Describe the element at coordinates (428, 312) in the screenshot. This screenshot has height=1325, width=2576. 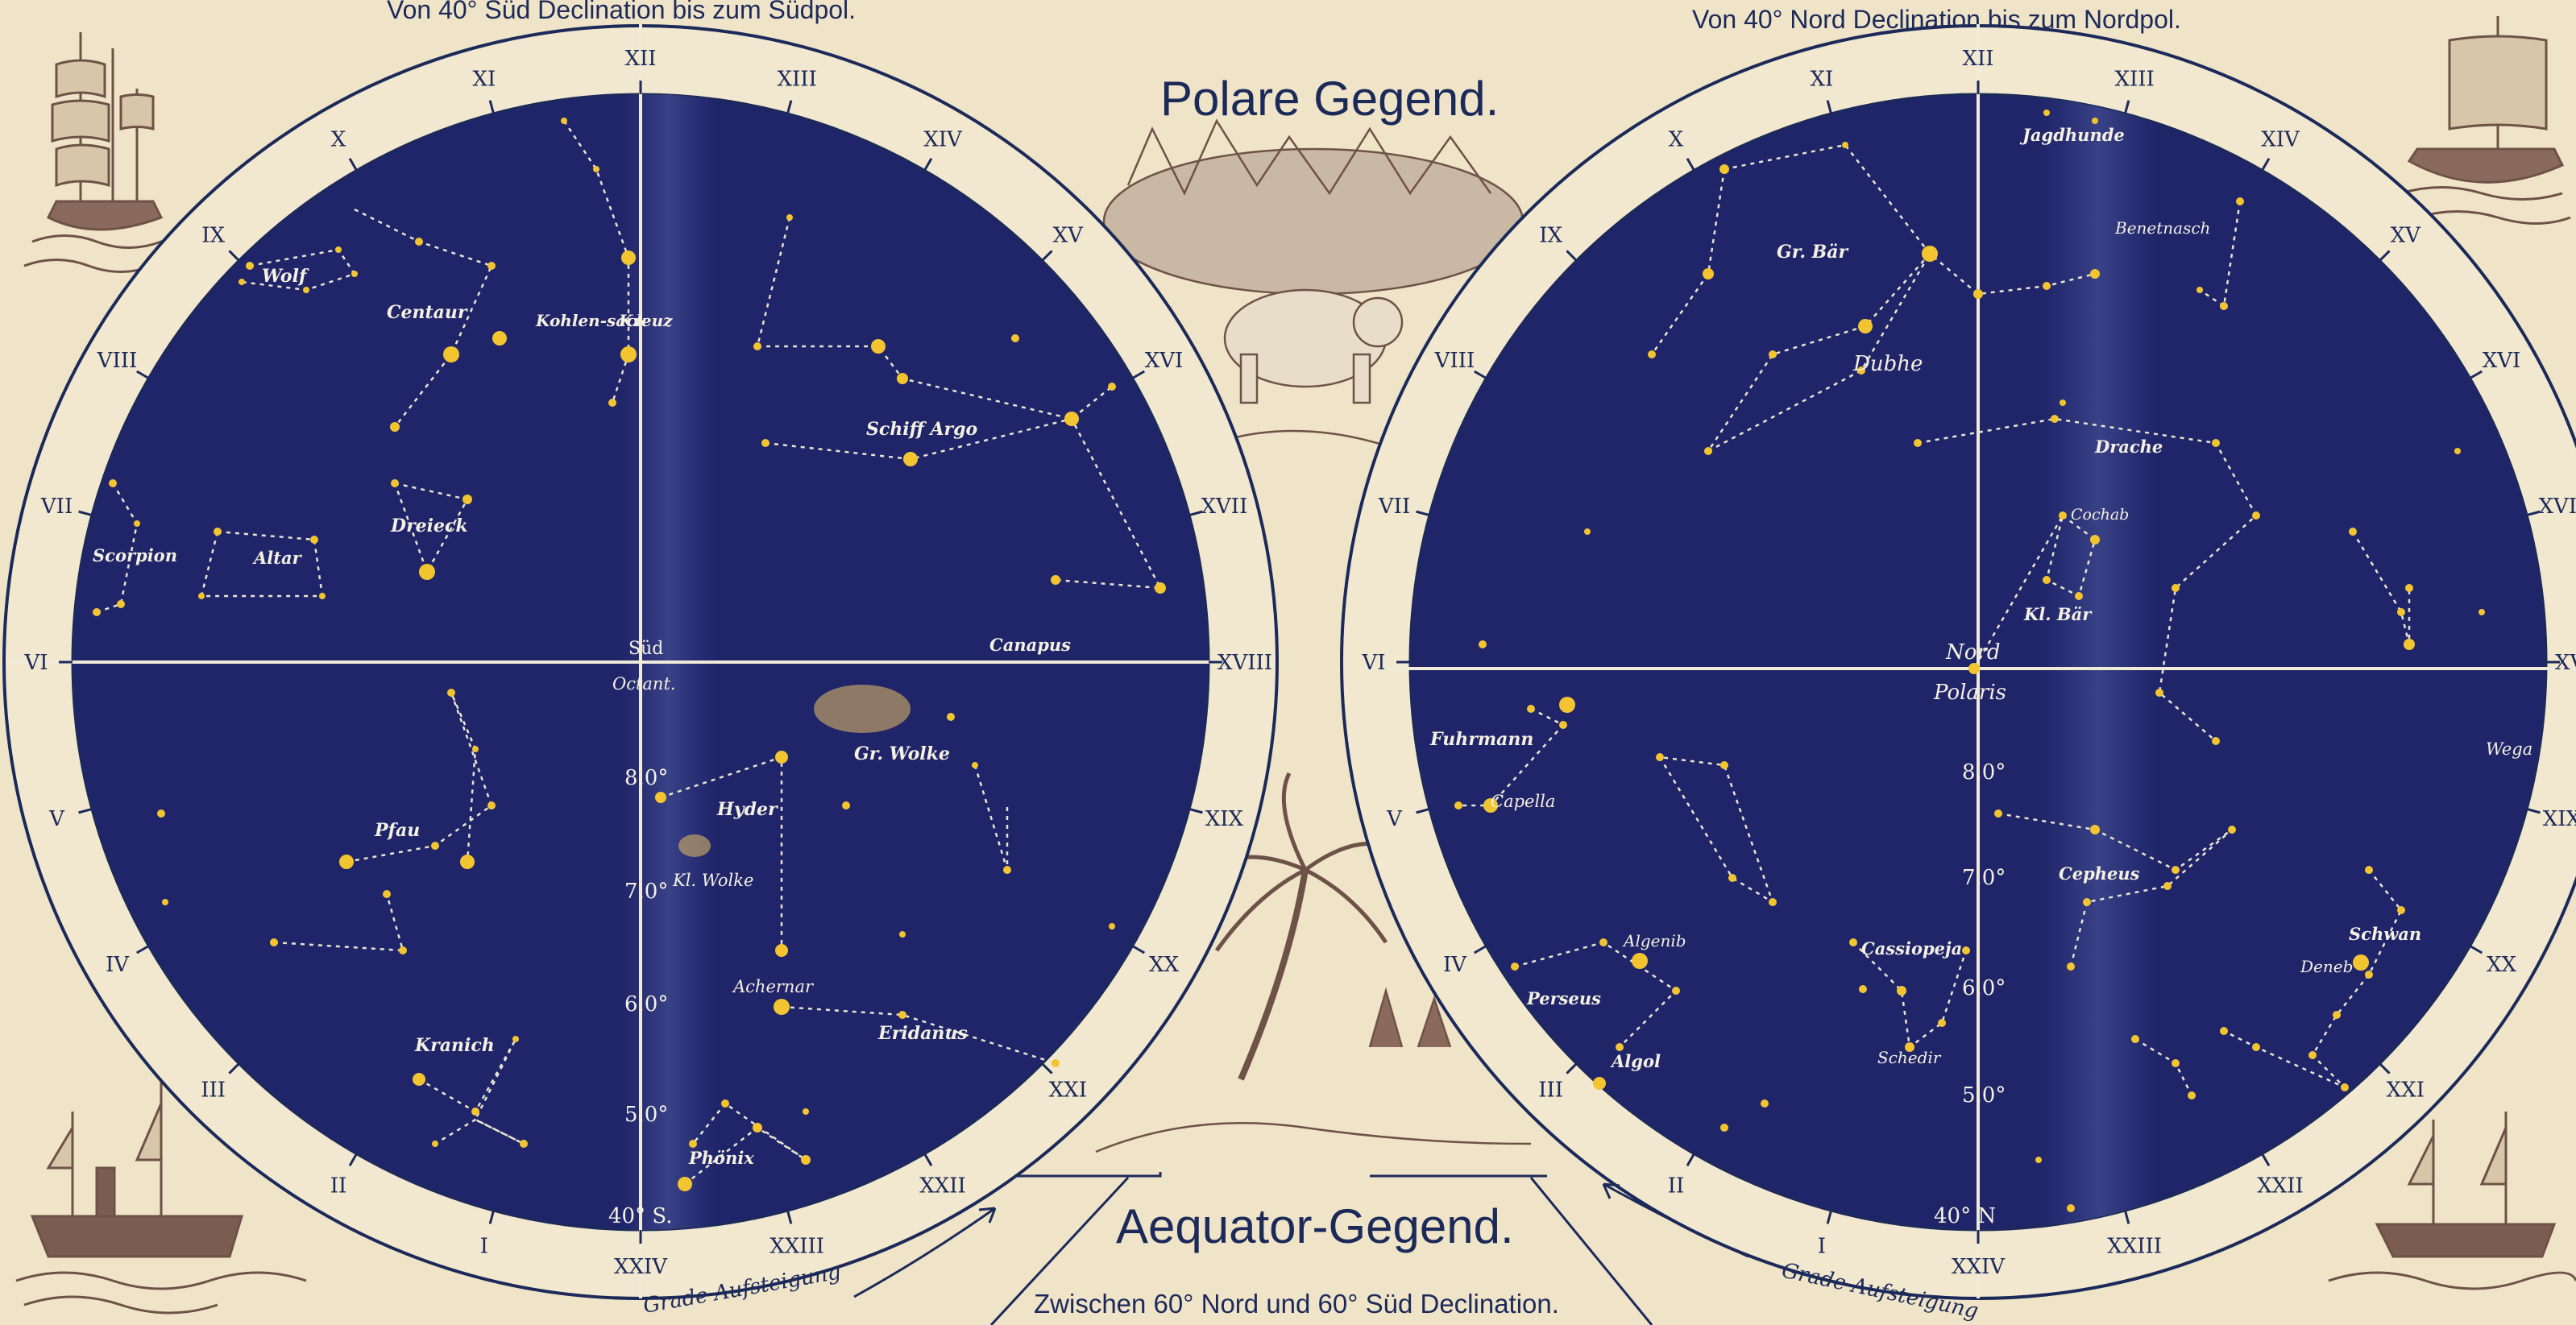
I see `label-centaur: Centaur` at that location.